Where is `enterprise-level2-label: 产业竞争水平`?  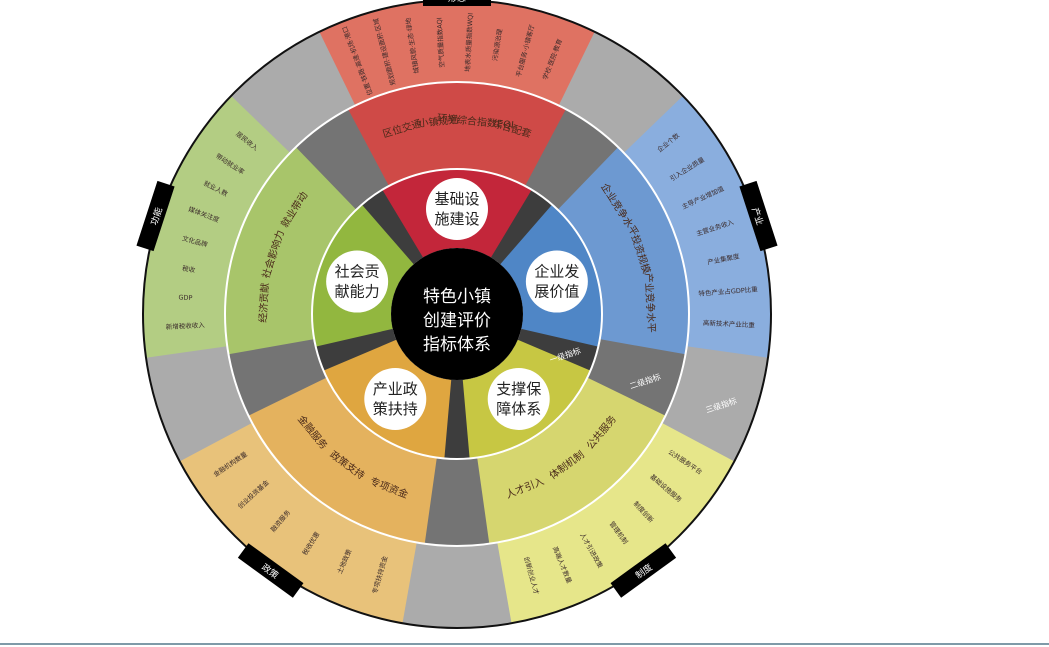 enterprise-level2-label: 产业竞争水平 is located at coordinates (650, 302).